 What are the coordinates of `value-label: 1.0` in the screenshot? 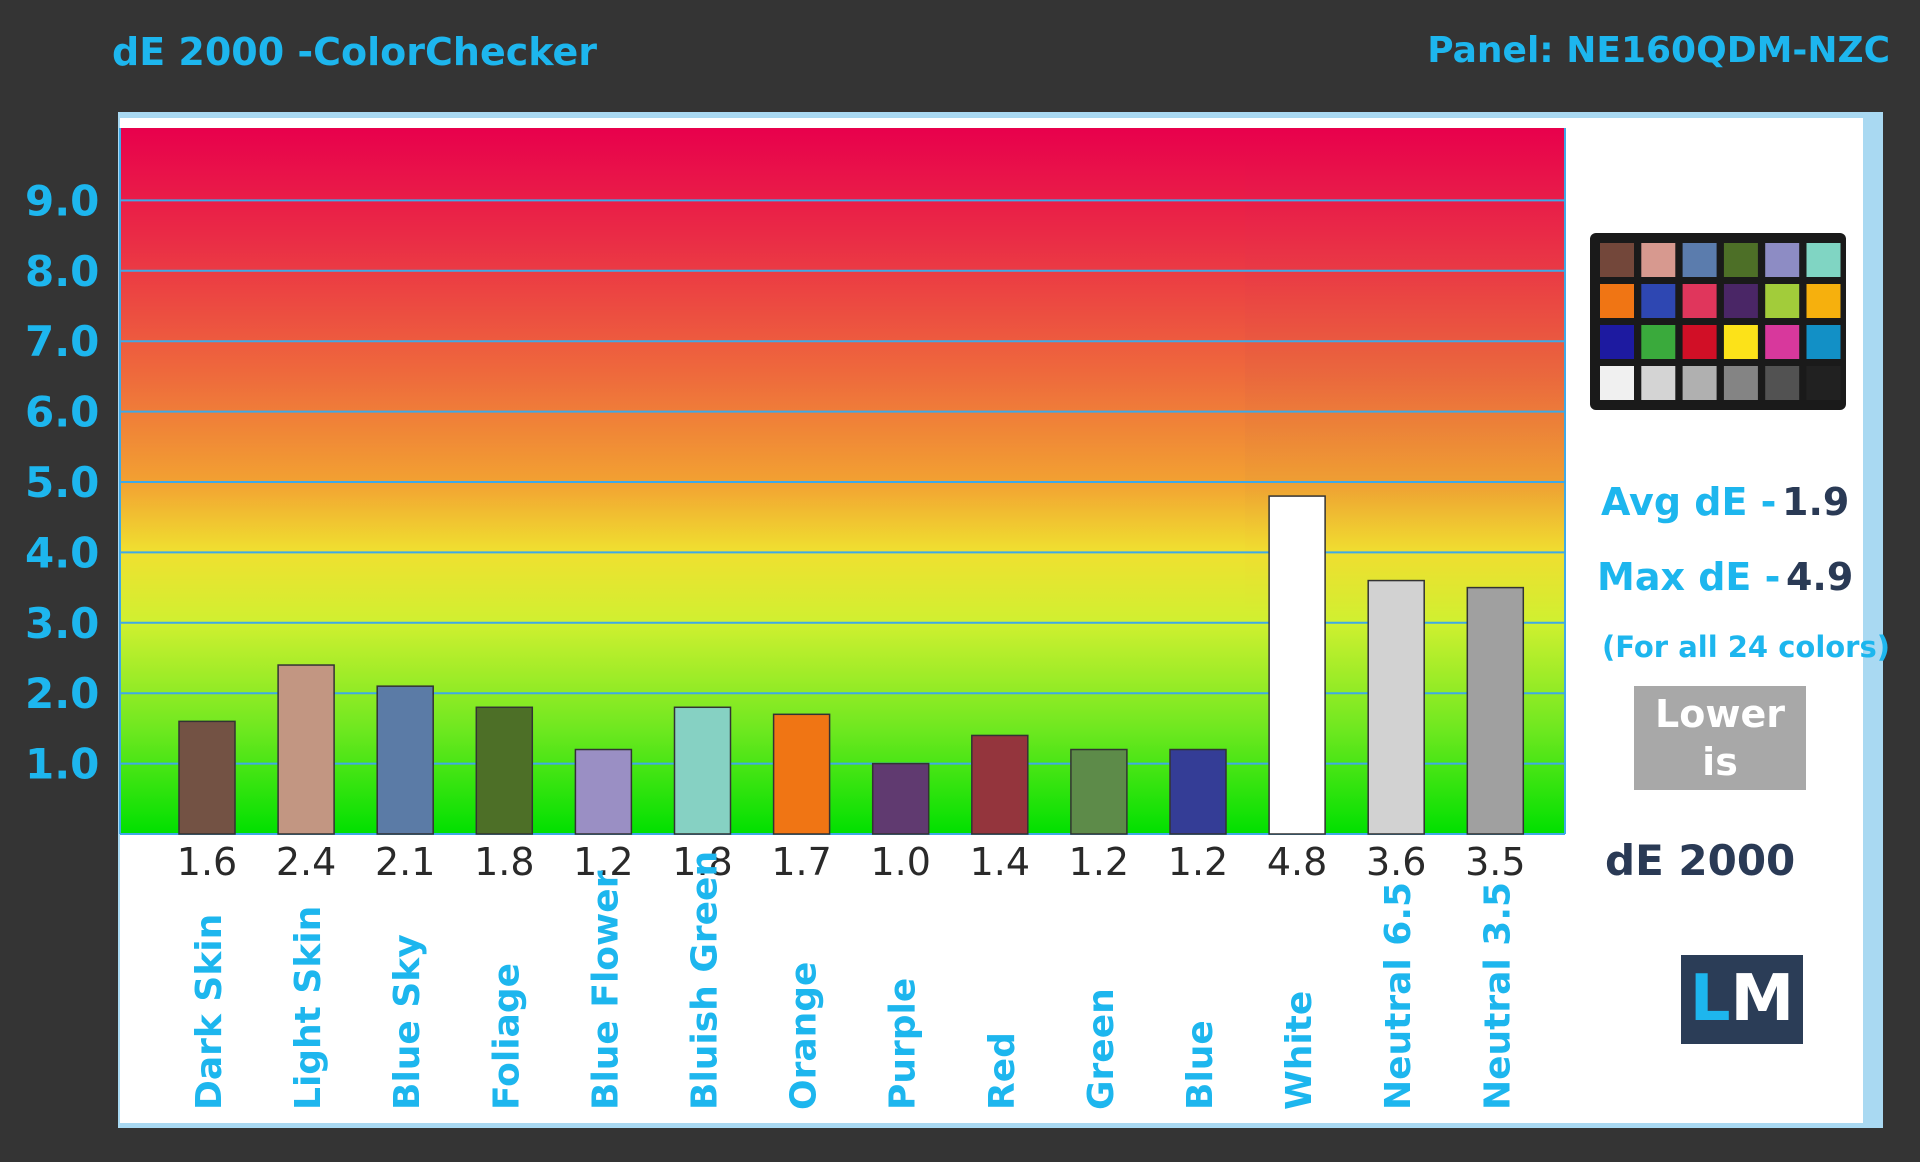 It's located at (900, 862).